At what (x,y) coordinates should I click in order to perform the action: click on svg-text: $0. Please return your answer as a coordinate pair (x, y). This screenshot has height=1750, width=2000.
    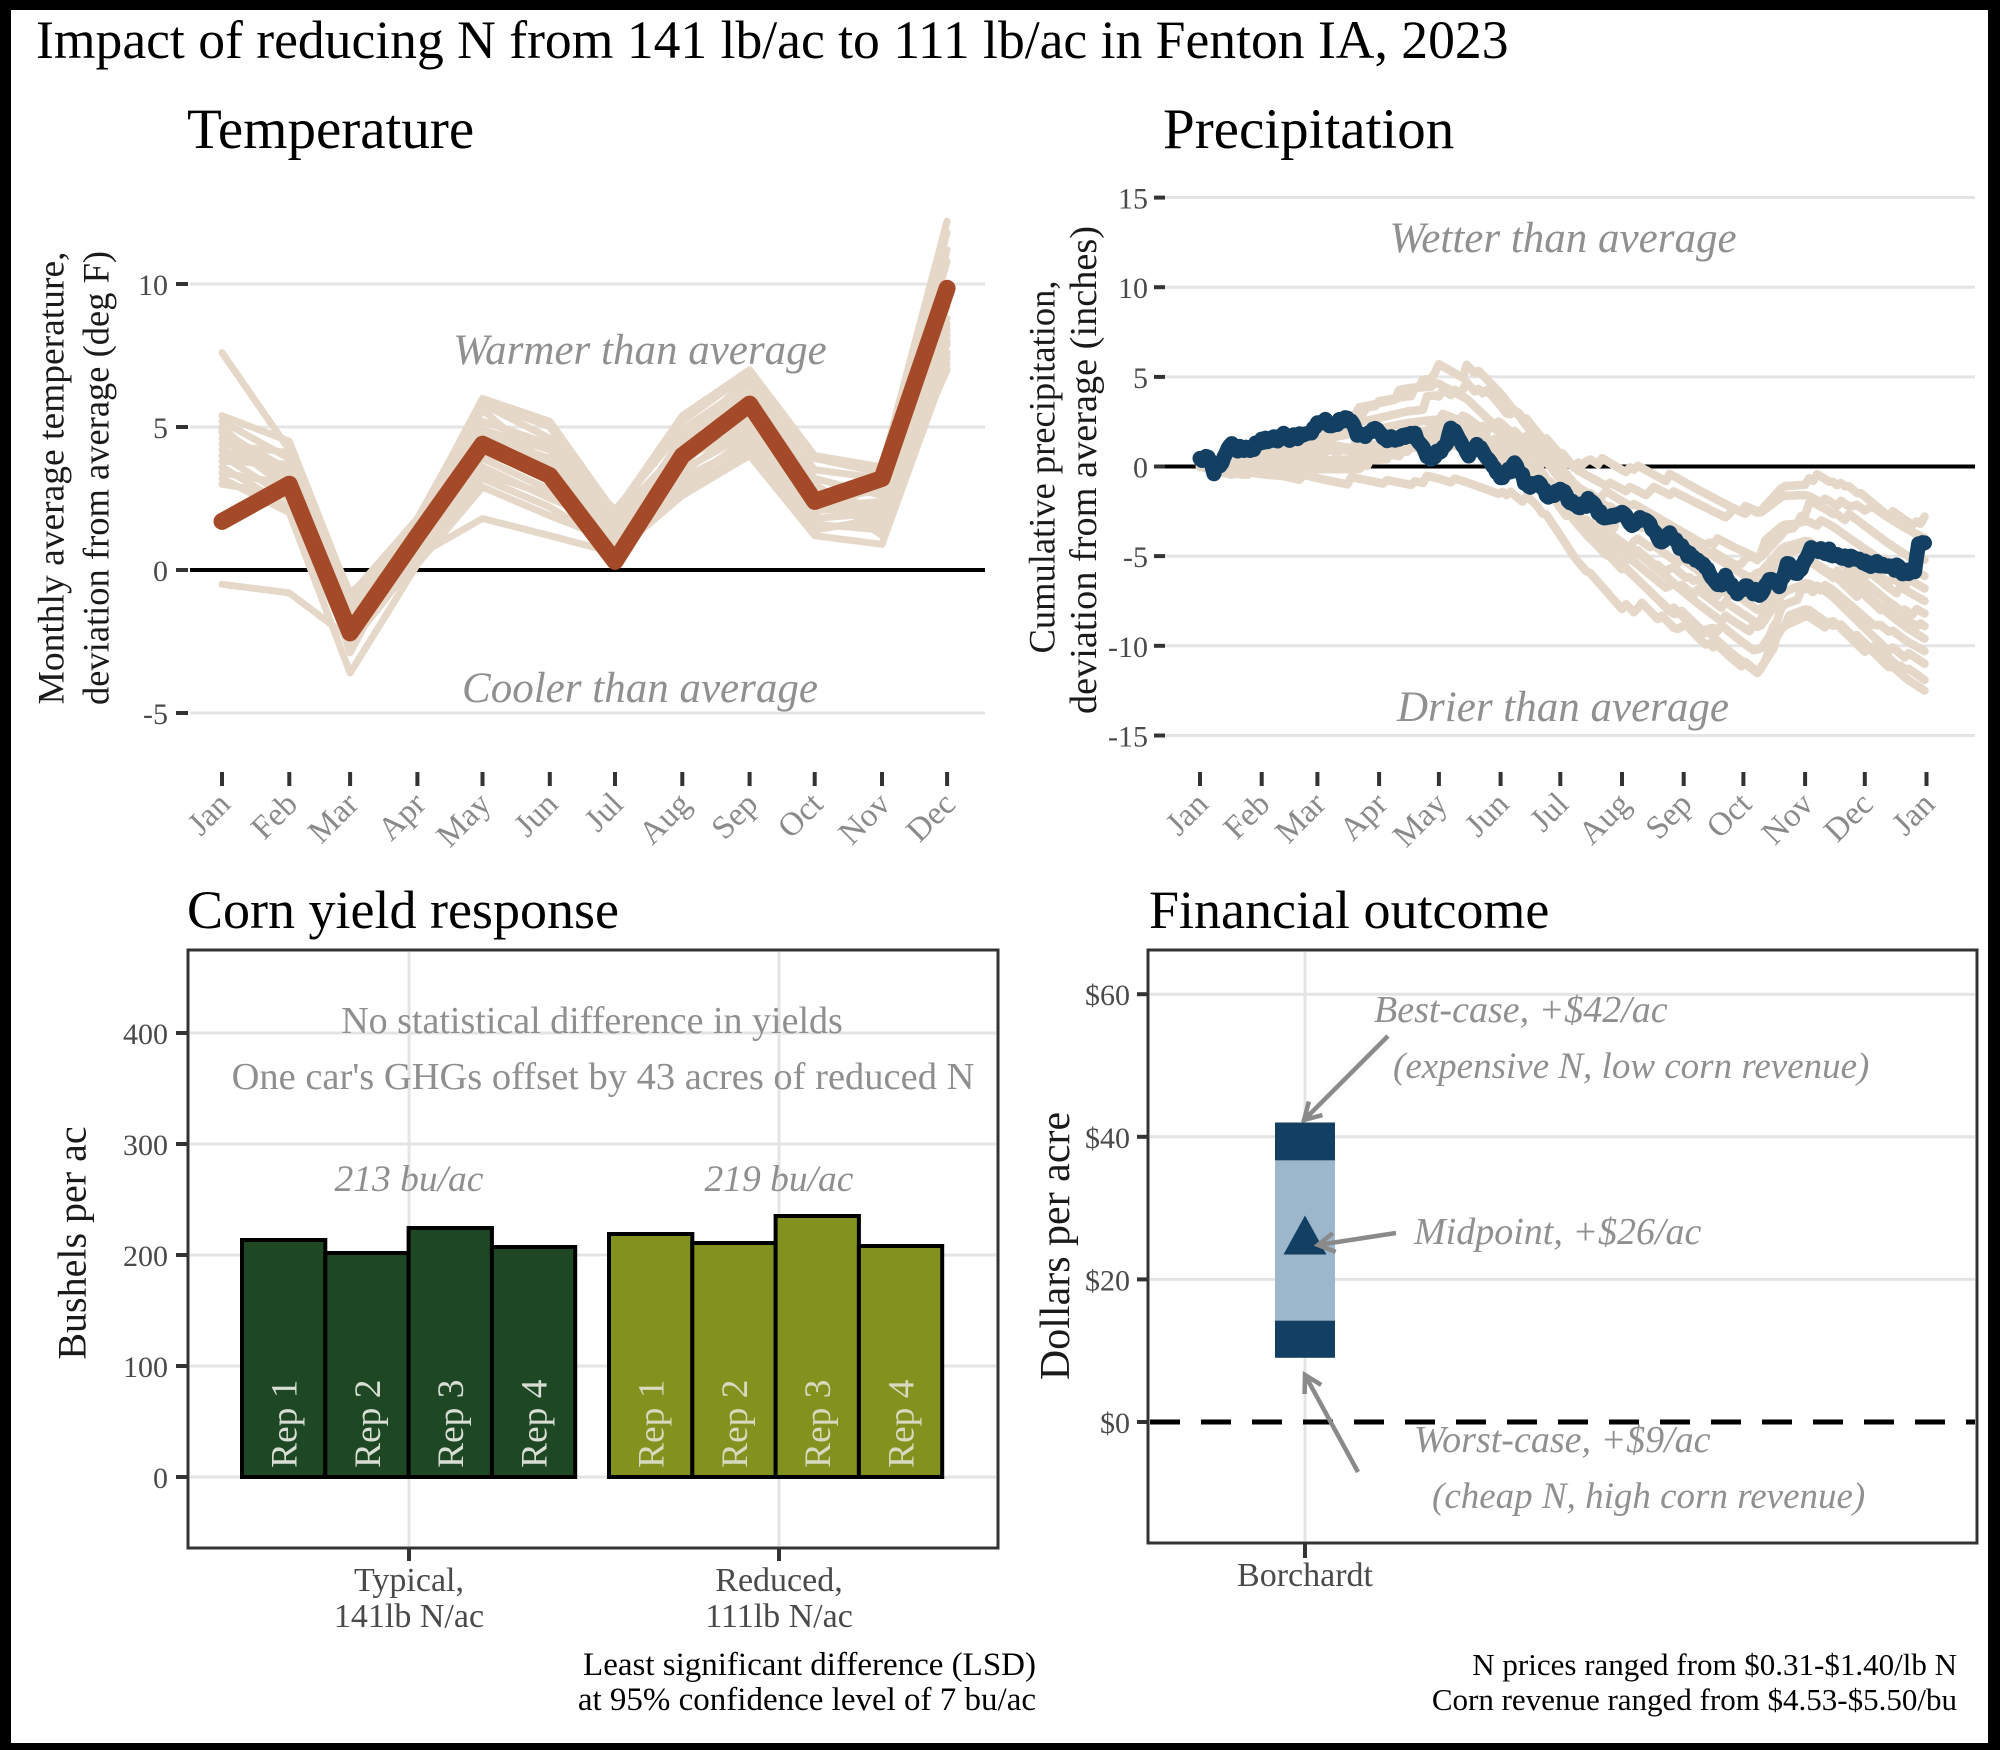
    Looking at the image, I should click on (1115, 1423).